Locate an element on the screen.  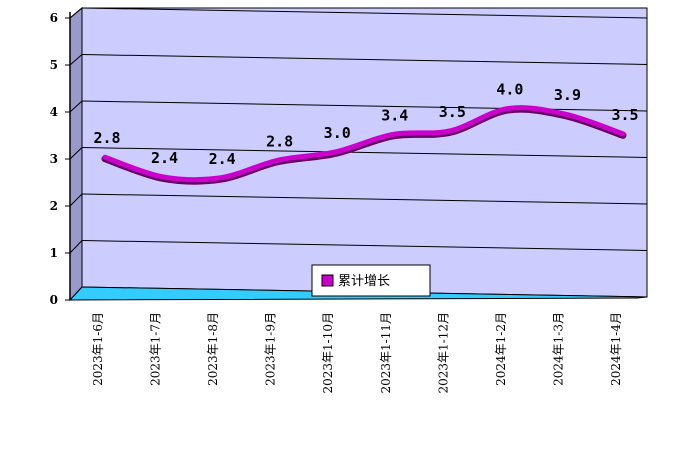
y-tick-label: 1 is located at coordinates (54, 253).